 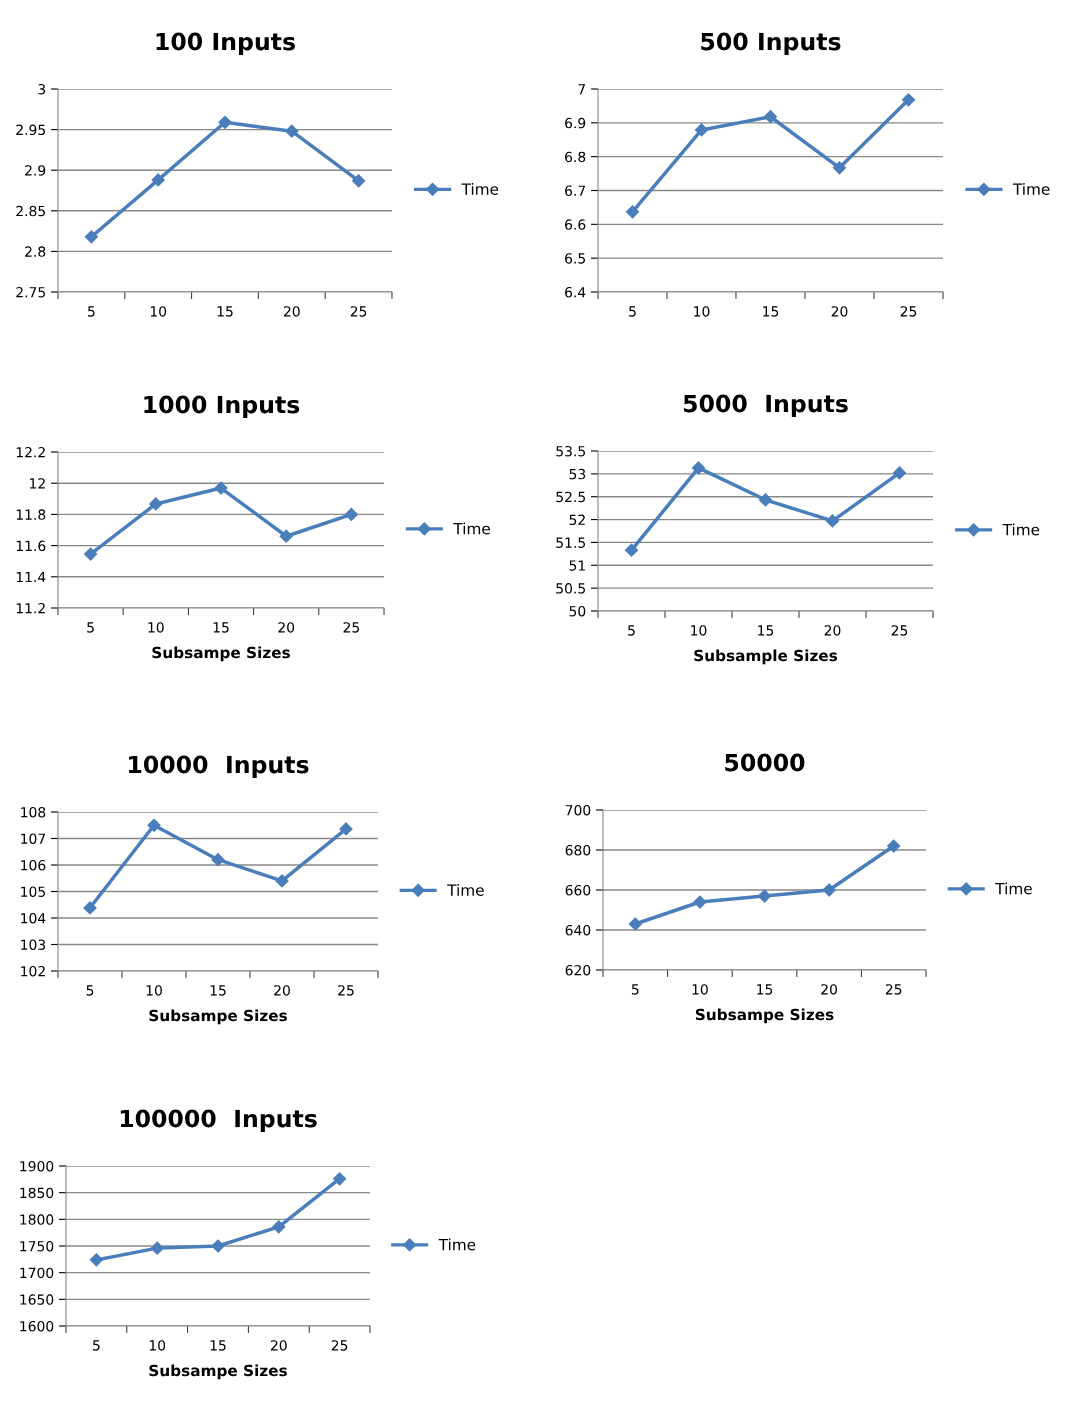 What do you see at coordinates (37, 1326) in the screenshot?
I see `y-tick-label: 1600` at bounding box center [37, 1326].